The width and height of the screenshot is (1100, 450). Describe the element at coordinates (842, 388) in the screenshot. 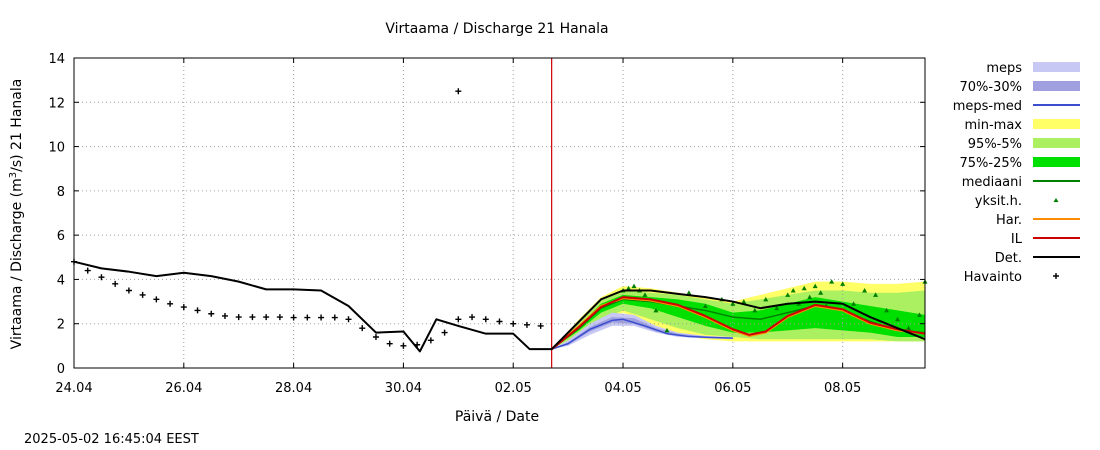

I see `x-tick-label: 08.05` at that location.